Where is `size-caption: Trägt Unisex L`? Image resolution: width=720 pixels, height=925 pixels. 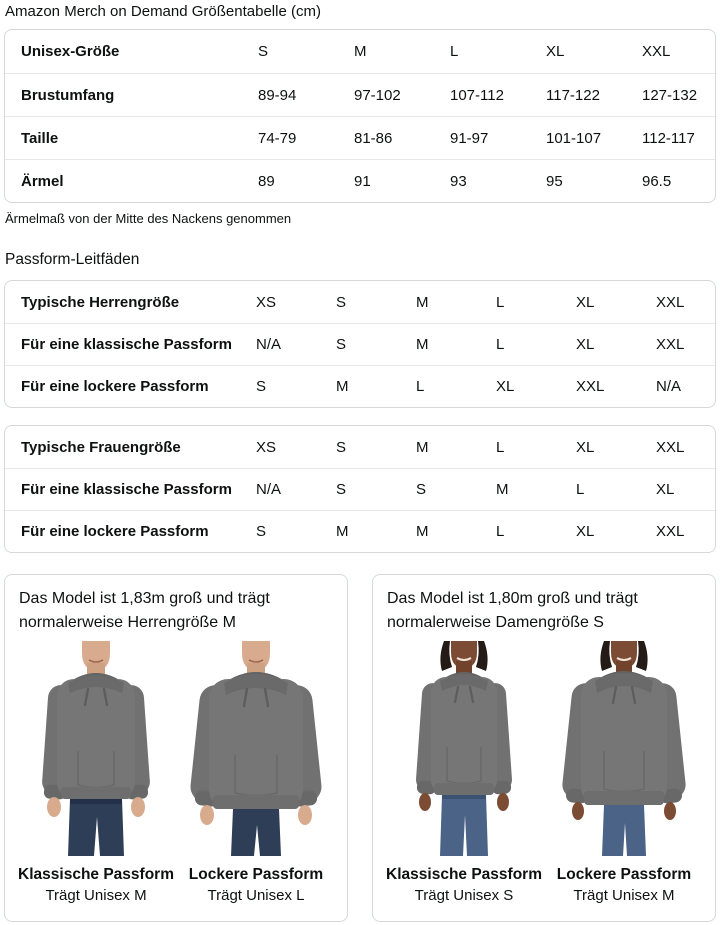
size-caption: Trägt Unisex L is located at coordinates (256, 895).